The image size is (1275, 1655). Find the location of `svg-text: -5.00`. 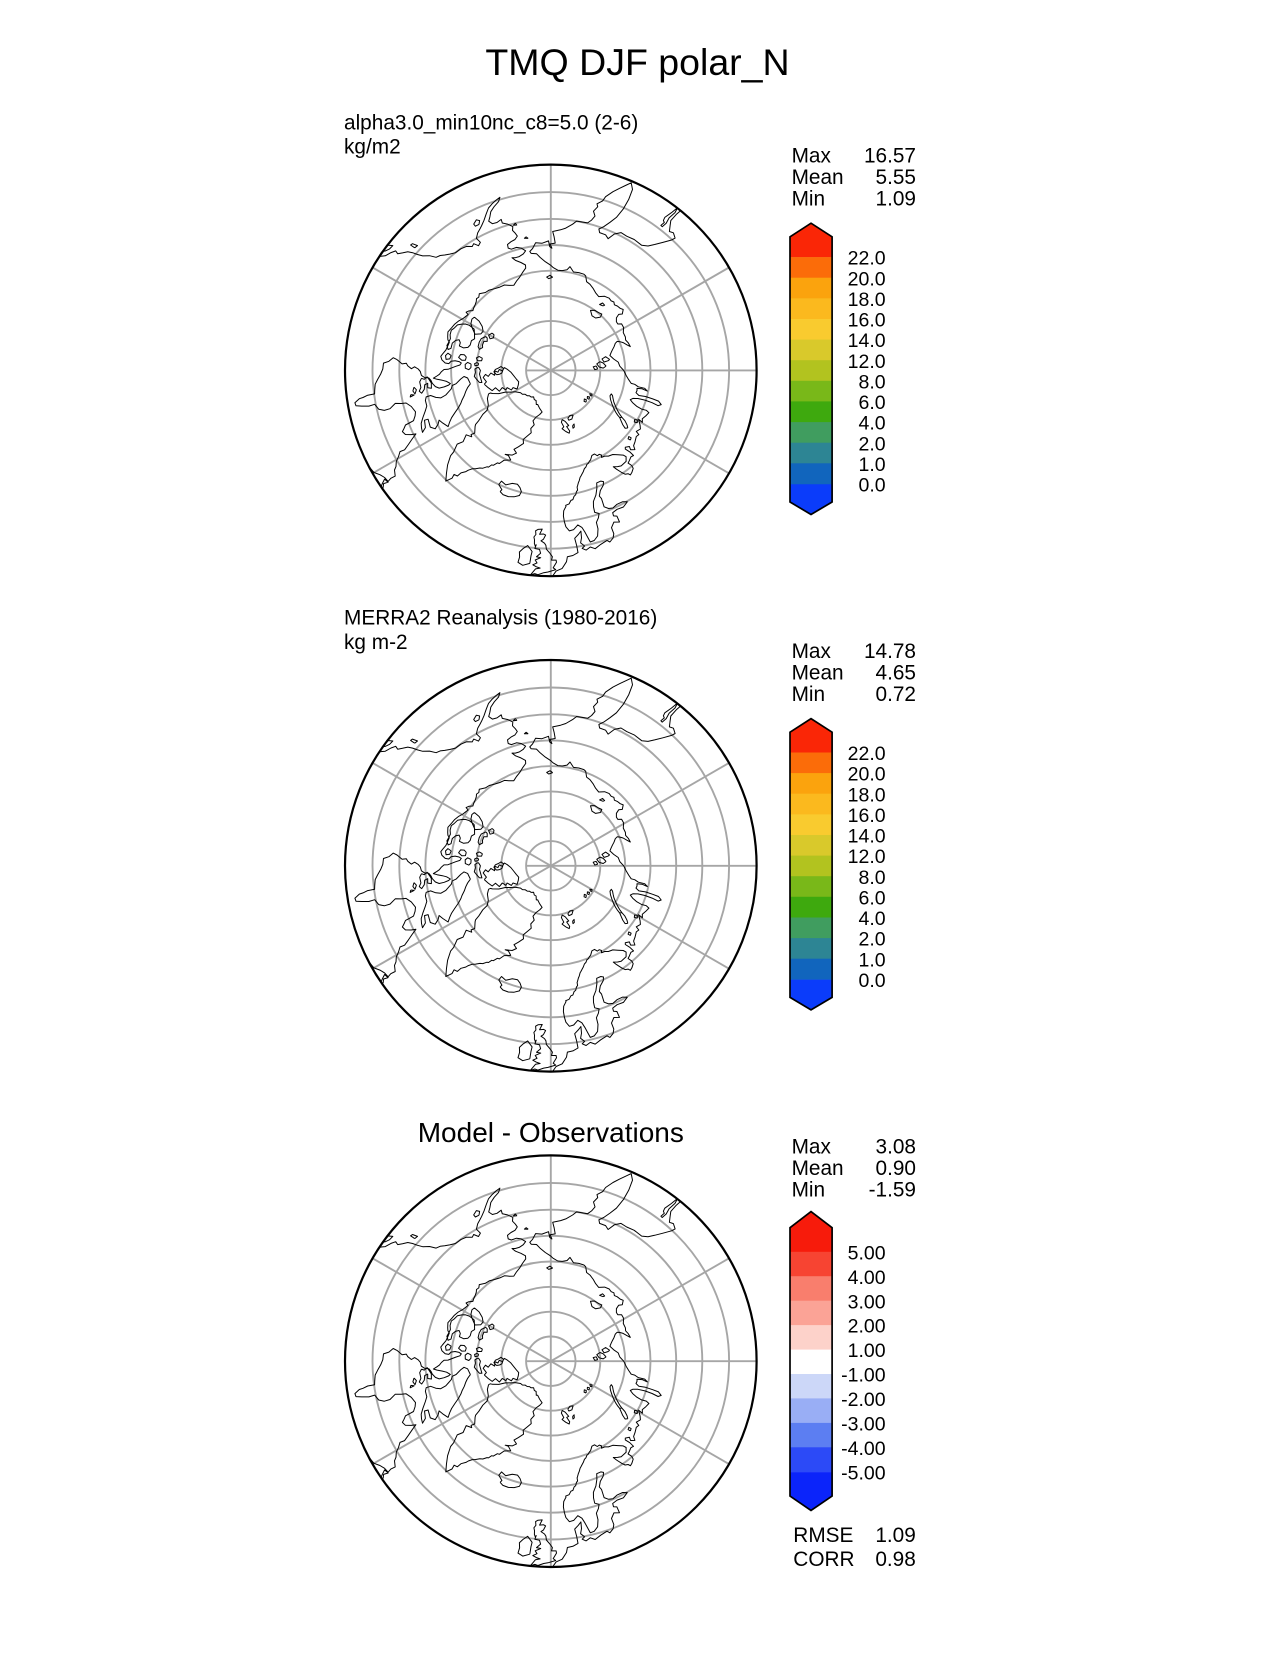

svg-text: -5.00 is located at coordinates (863, 1473).